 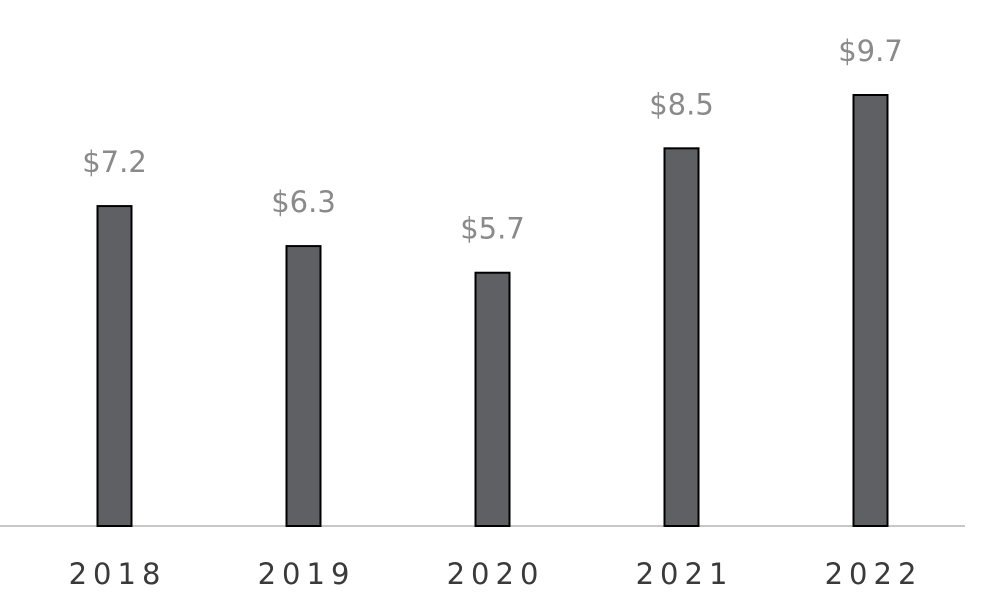 I want to click on x-tick-label: 2018, so click(x=118, y=574).